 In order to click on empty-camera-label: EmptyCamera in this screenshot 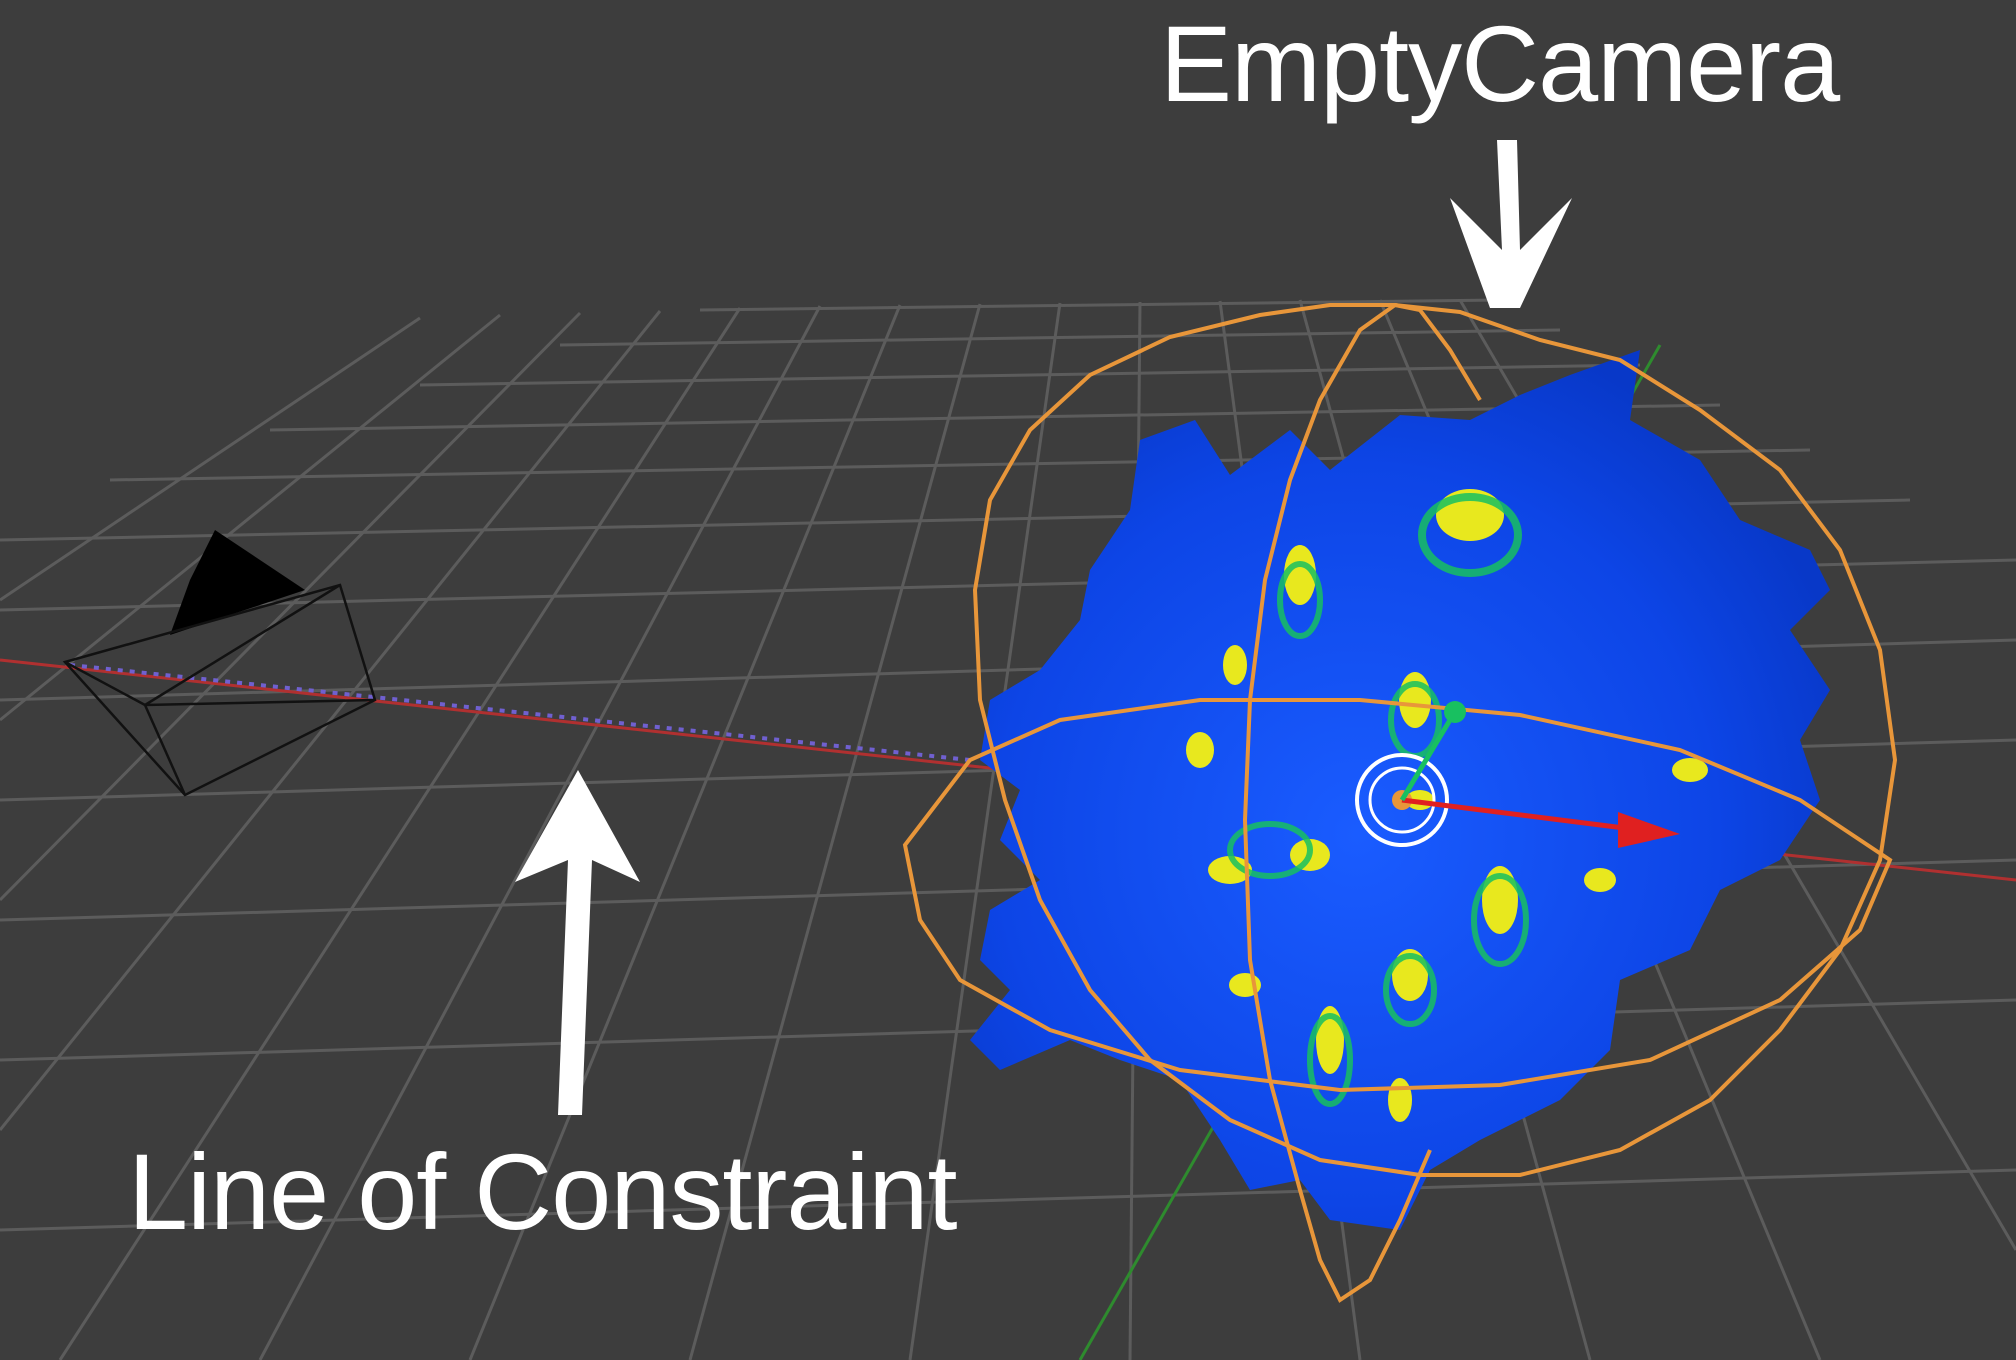, I will do `click(1500, 63)`.